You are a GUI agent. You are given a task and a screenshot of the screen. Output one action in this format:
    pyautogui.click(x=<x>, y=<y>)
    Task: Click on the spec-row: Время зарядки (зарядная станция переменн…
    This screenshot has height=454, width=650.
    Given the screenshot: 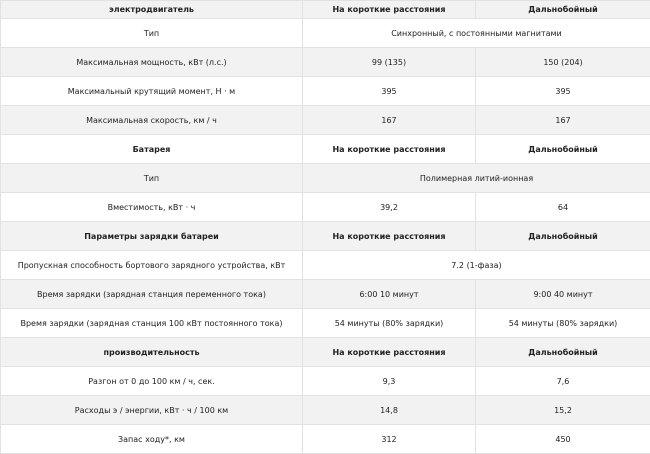 What is the action you would take?
    pyautogui.click(x=325, y=294)
    